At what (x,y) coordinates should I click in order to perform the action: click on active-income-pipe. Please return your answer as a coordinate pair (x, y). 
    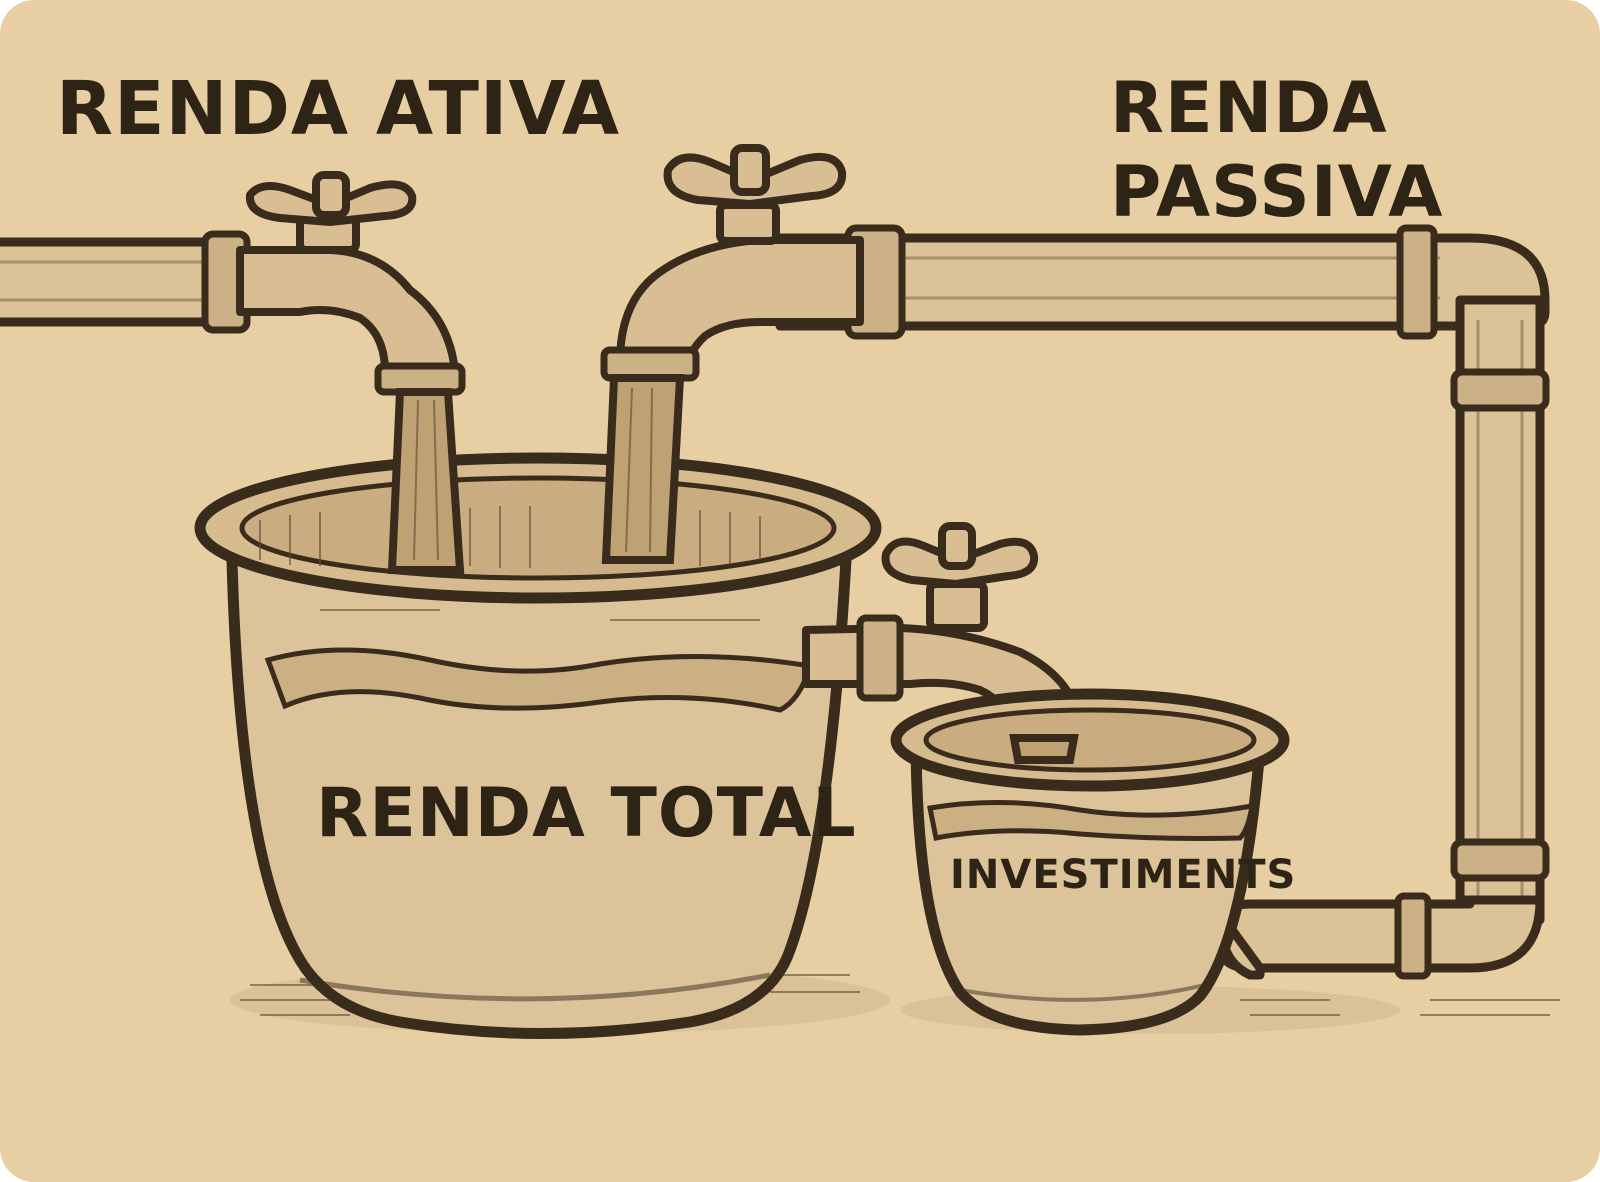
    Looking at the image, I should click on (125, 282).